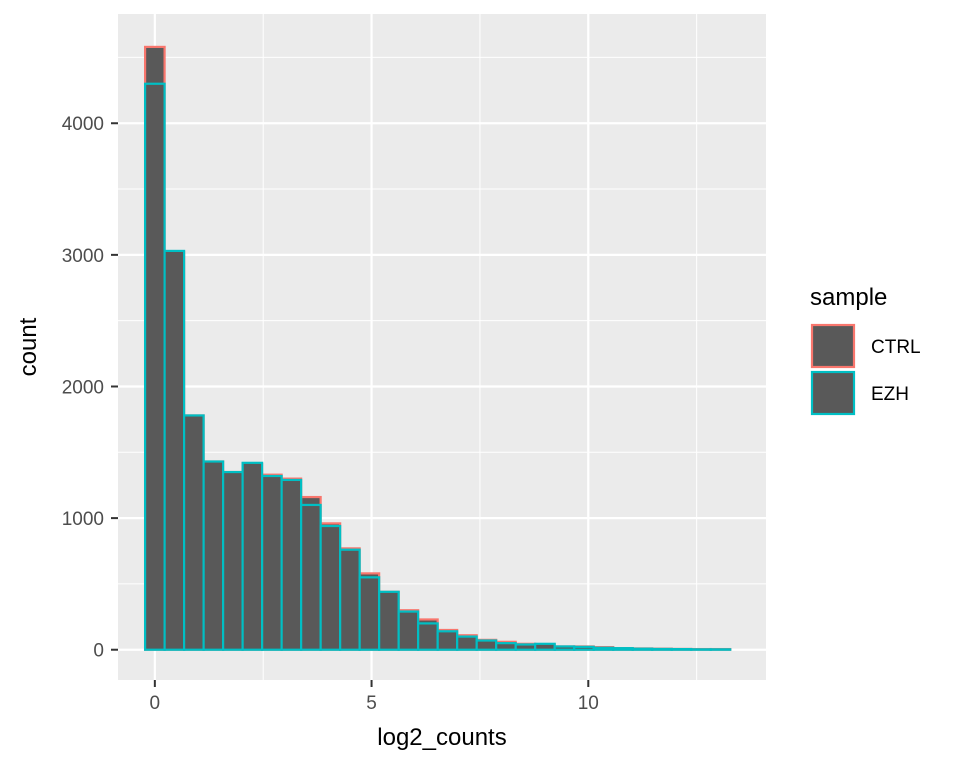 The image size is (960, 773). I want to click on x-tick-label: 10, so click(588, 703).